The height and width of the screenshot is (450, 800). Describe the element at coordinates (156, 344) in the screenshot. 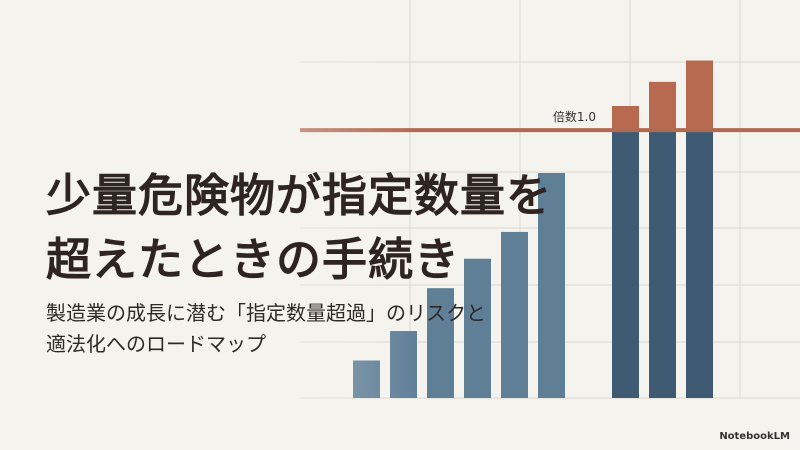

I see `subtitle-line: 適法化へのロードマップ` at that location.